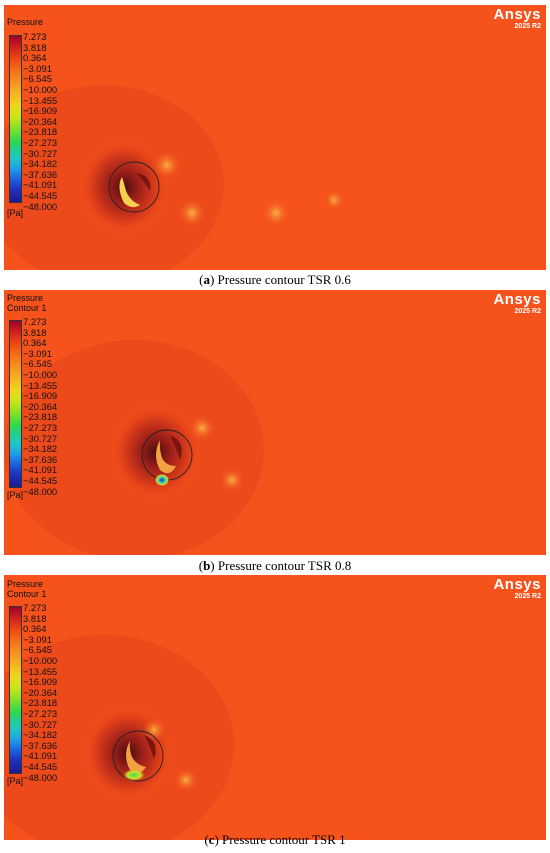  What do you see at coordinates (129, 192) in the screenshot?
I see `blade-a` at bounding box center [129, 192].